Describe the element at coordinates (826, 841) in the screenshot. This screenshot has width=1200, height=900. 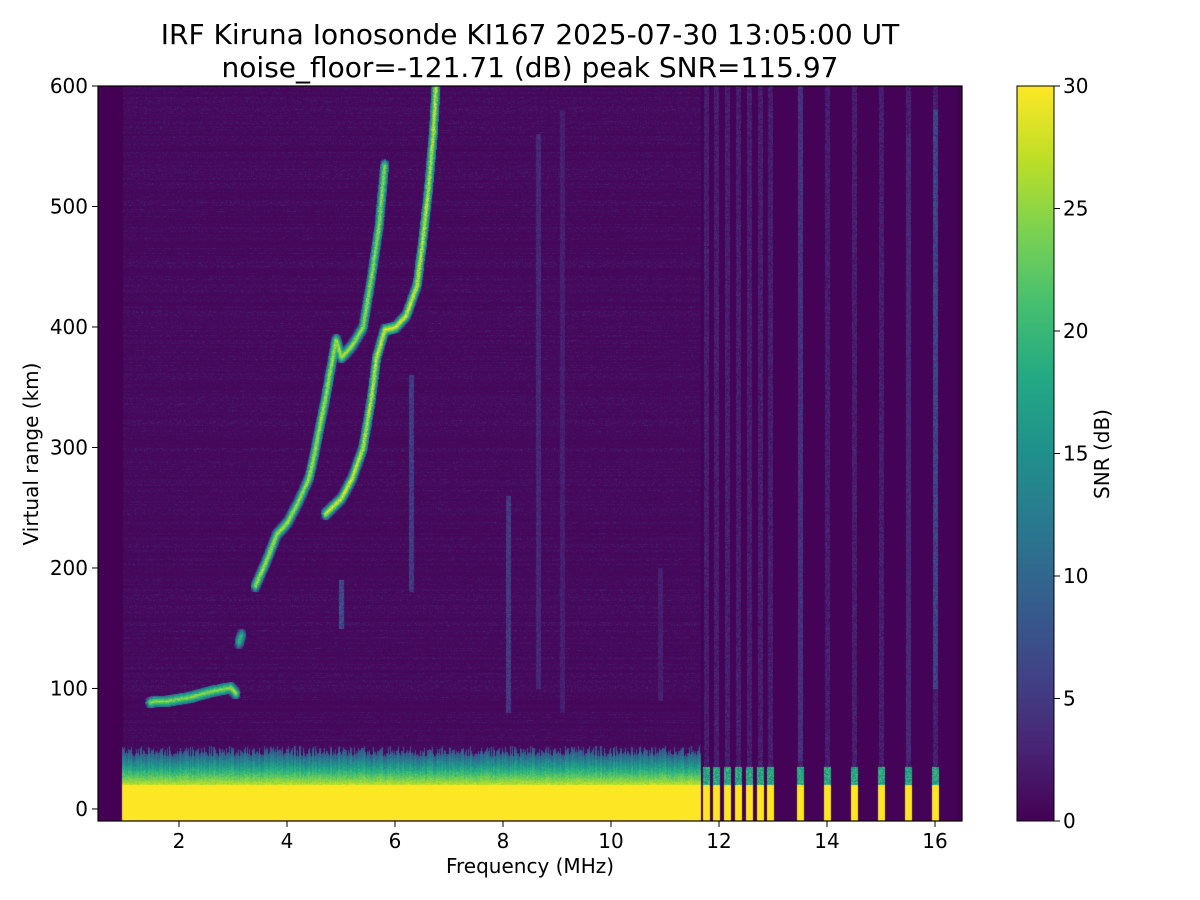
I see `x-tick-label: 14` at that location.